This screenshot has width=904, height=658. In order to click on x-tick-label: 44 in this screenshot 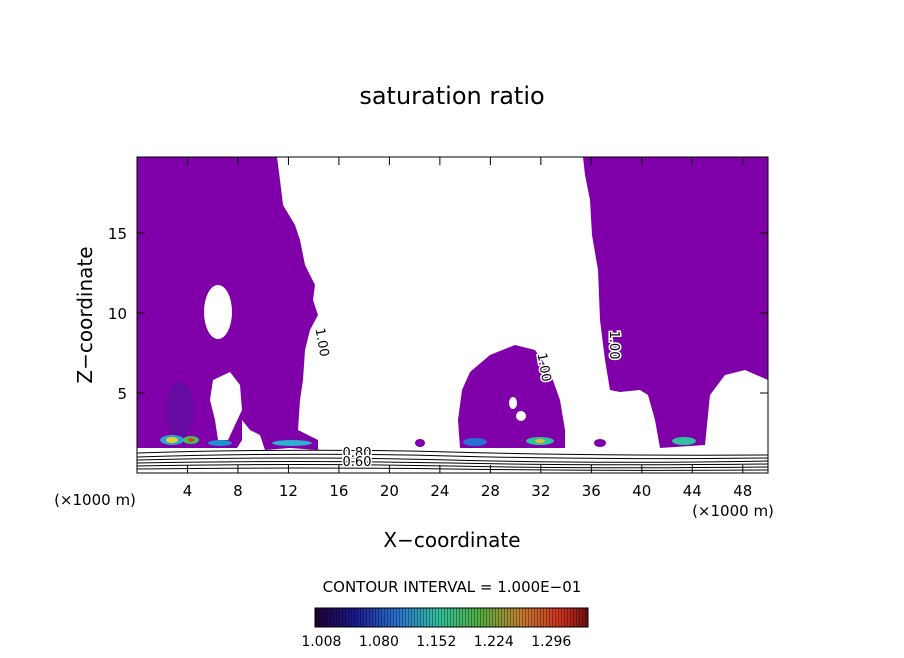, I will do `click(692, 491)`.